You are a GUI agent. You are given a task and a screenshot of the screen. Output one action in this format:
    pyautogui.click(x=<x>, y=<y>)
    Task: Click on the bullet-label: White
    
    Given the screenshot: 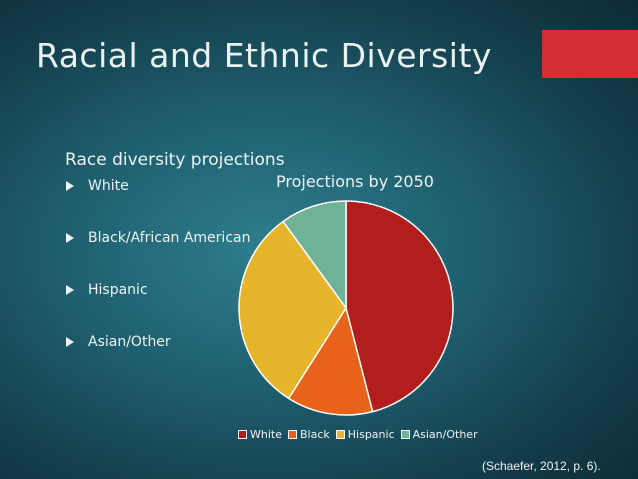 What is the action you would take?
    pyautogui.click(x=108, y=186)
    